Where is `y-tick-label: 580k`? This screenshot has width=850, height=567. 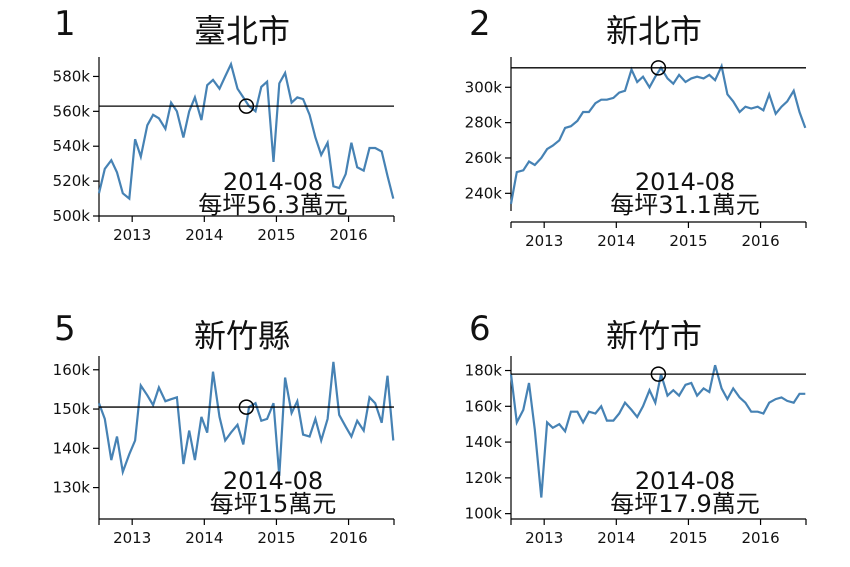
y-tick-label: 580k is located at coordinates (72, 76).